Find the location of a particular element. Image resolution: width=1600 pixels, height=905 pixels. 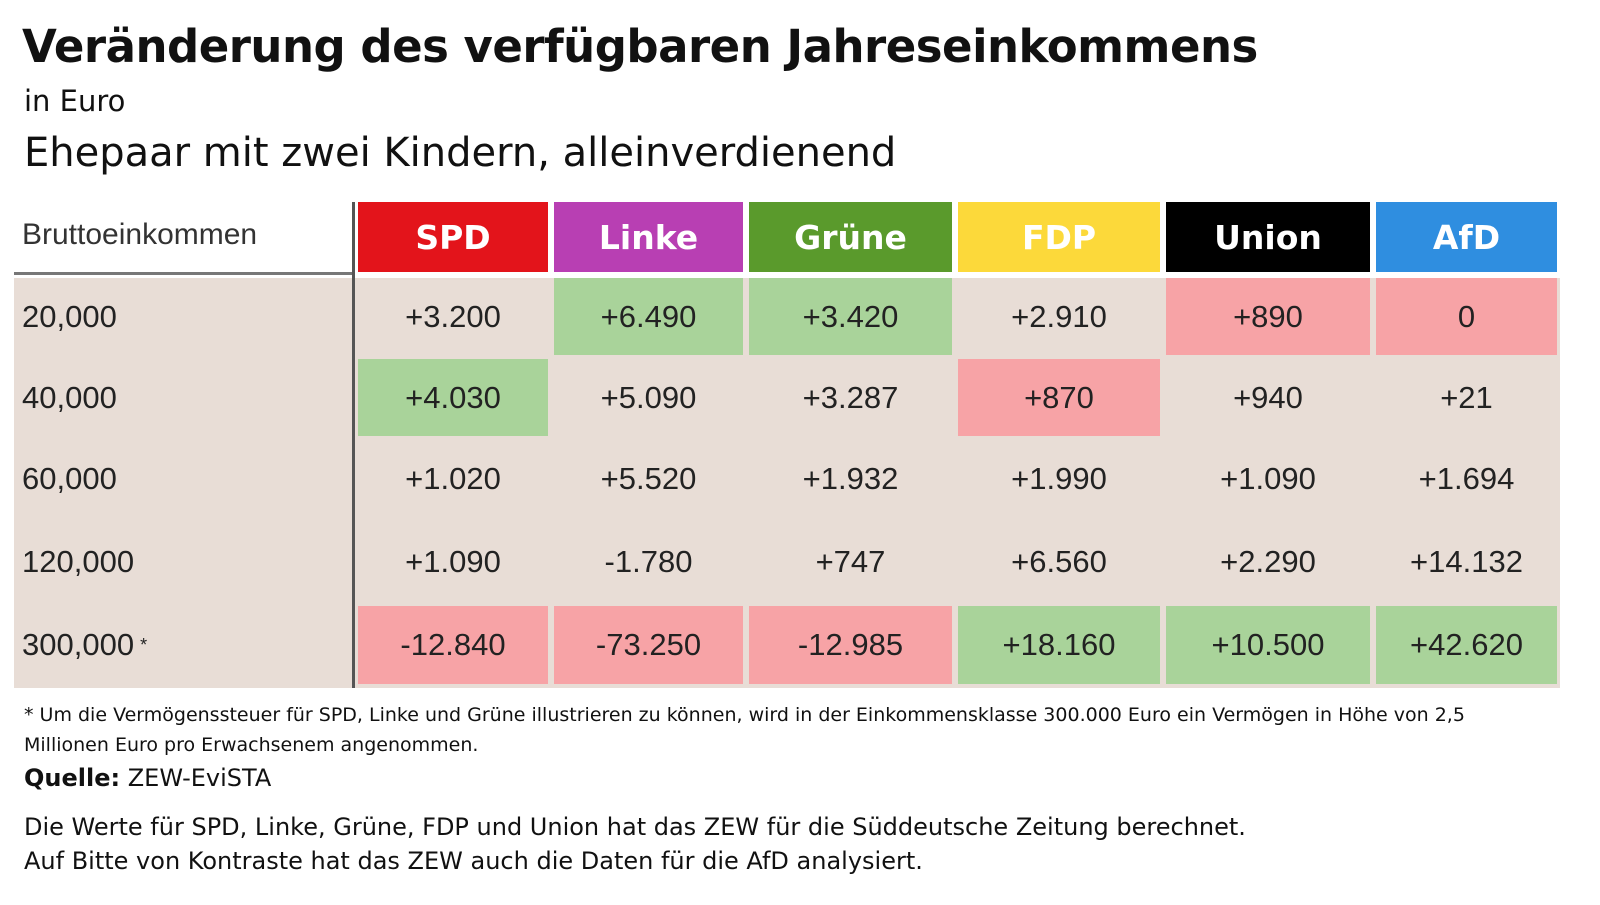

value-cell: +3.200 is located at coordinates (453, 316).